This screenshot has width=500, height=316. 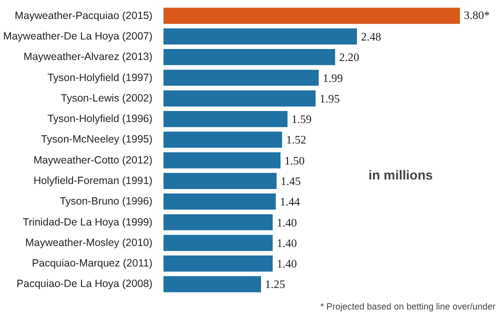 What do you see at coordinates (333, 78) in the screenshot?
I see `data-label: 1.99` at bounding box center [333, 78].